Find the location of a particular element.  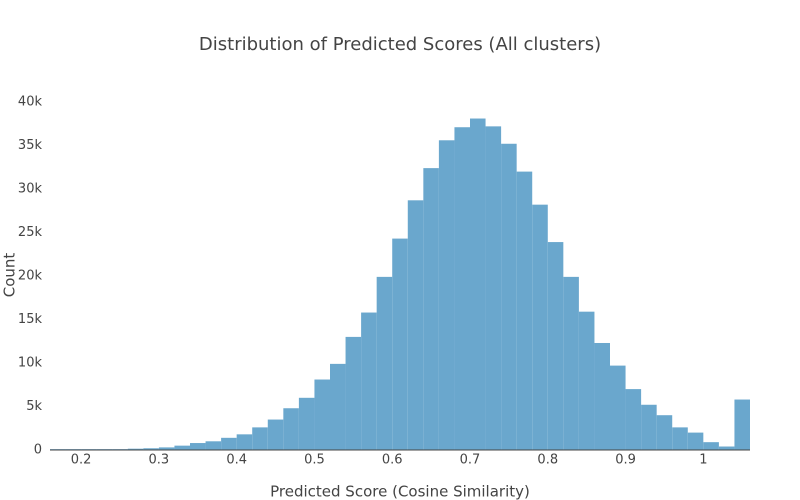

y-tick-label: 0 is located at coordinates (38, 450).